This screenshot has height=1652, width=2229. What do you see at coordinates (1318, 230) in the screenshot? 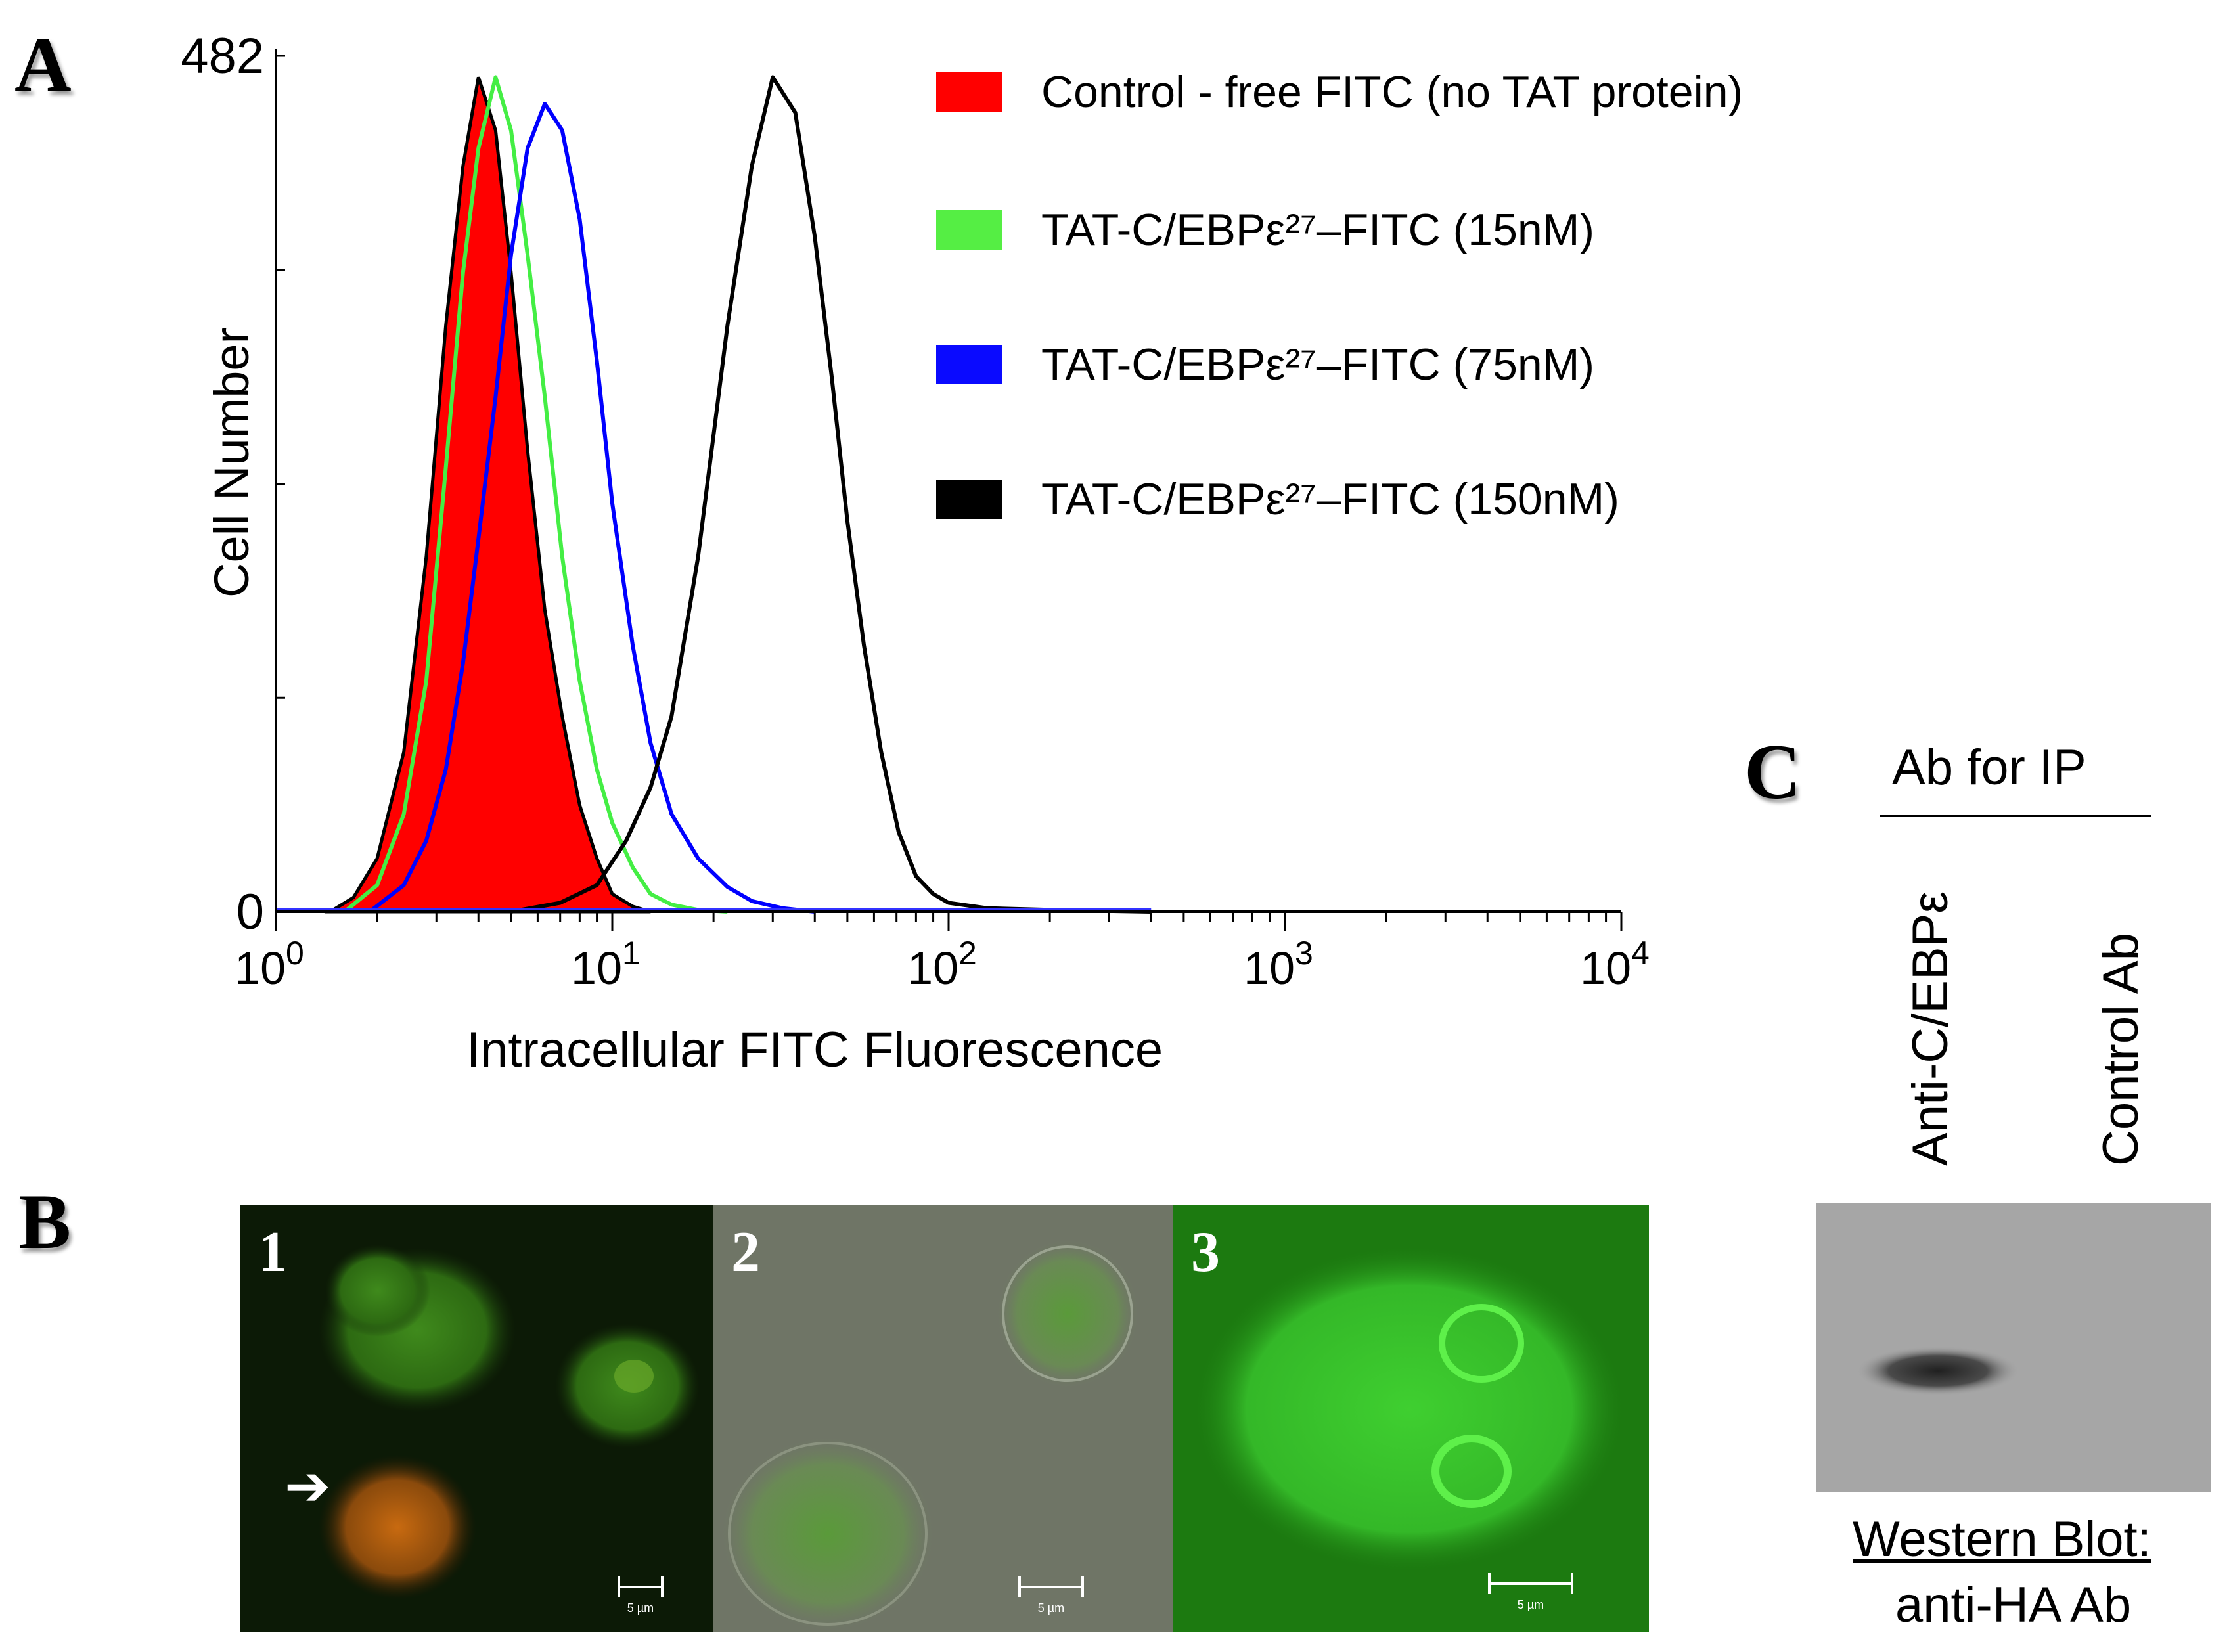
I see `legend-label: TAT-C/EBPε²⁷–FITC (15nM)` at bounding box center [1318, 230].